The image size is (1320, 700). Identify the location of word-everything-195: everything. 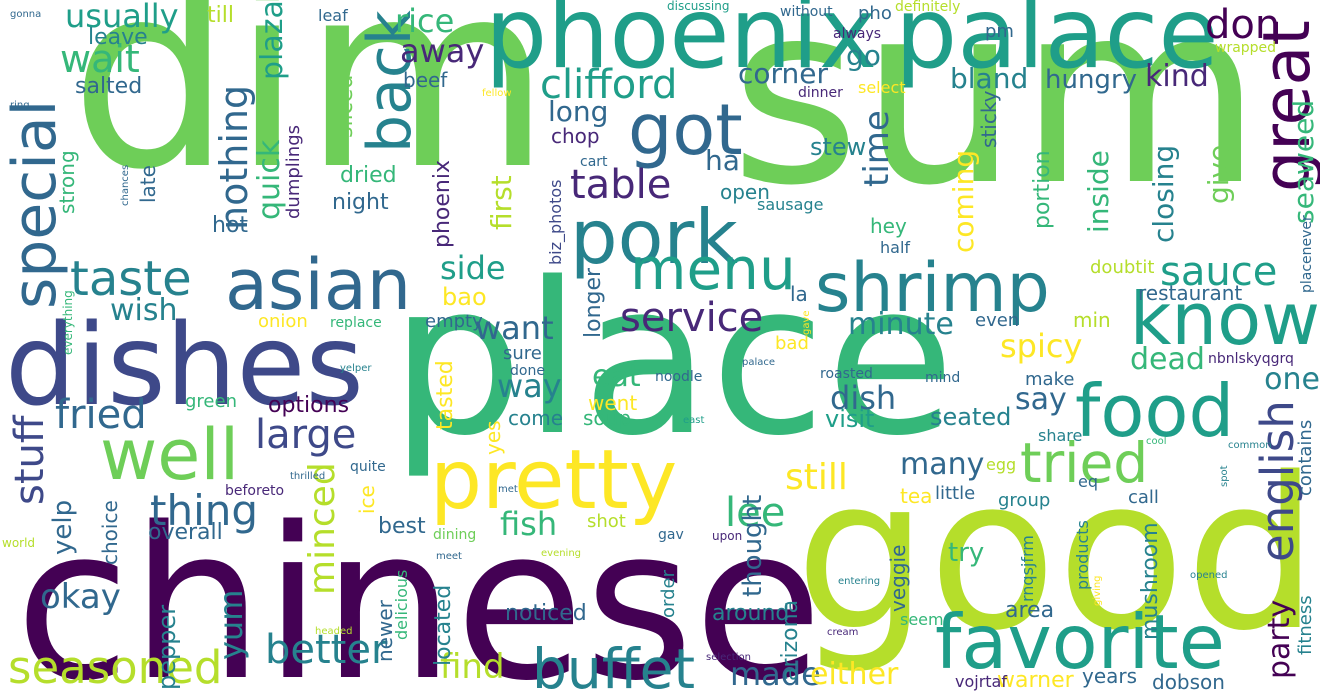
(68, 322).